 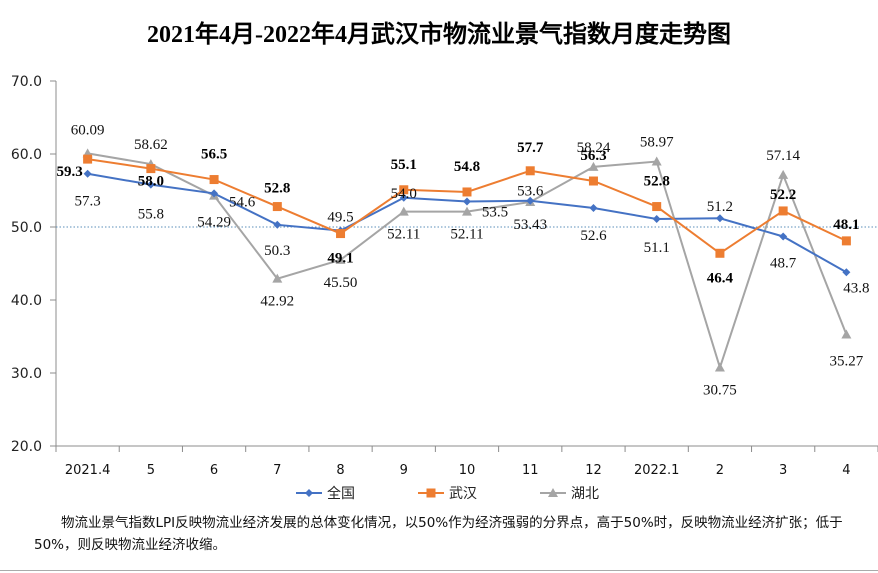 What do you see at coordinates (593, 156) in the screenshot?
I see `data-label: 56.3` at bounding box center [593, 156].